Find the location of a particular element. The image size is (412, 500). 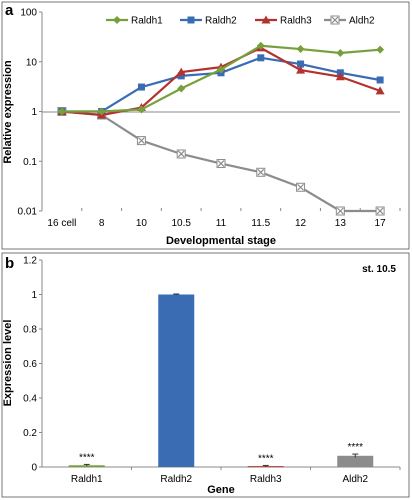

legend-marker-raldh1 is located at coordinates (117, 20).